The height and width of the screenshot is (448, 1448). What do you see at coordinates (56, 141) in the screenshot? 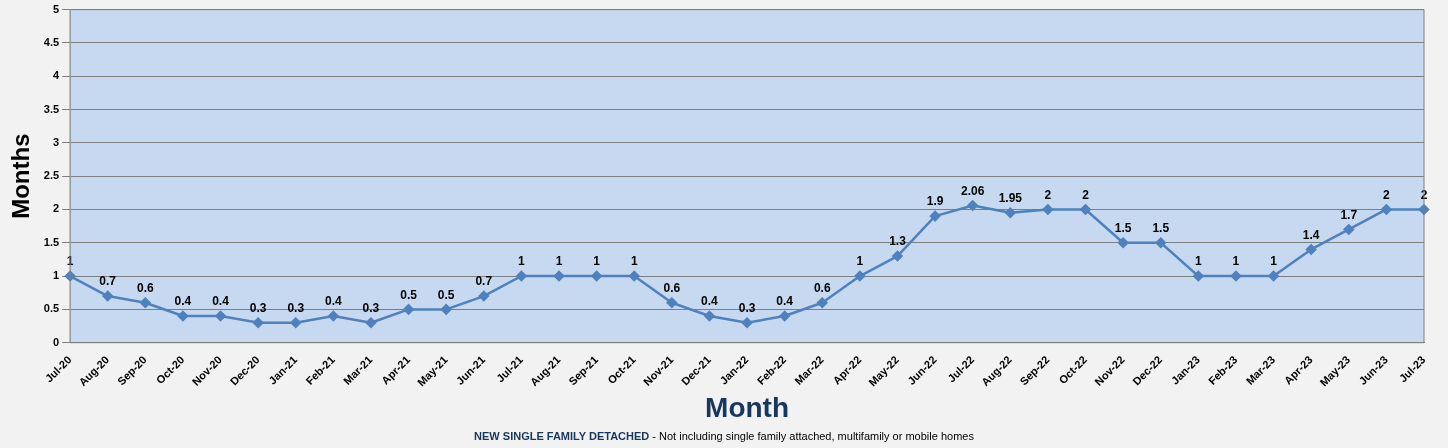
I see `y-tick-label: 3` at bounding box center [56, 141].